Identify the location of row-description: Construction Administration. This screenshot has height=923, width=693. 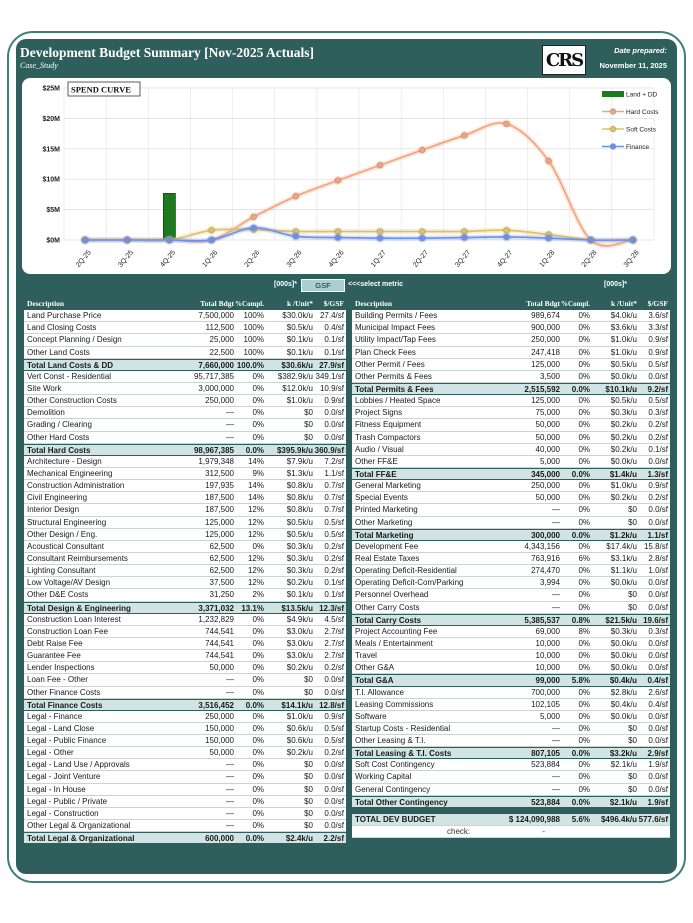
(76, 486).